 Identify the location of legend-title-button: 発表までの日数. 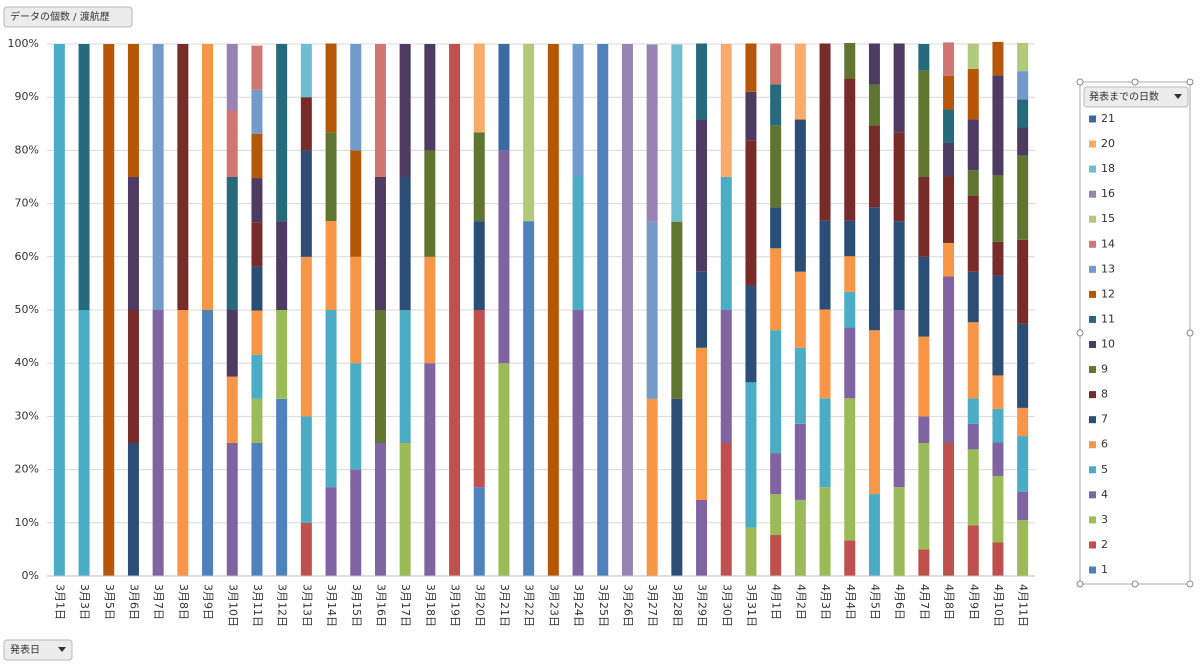
(1136, 97).